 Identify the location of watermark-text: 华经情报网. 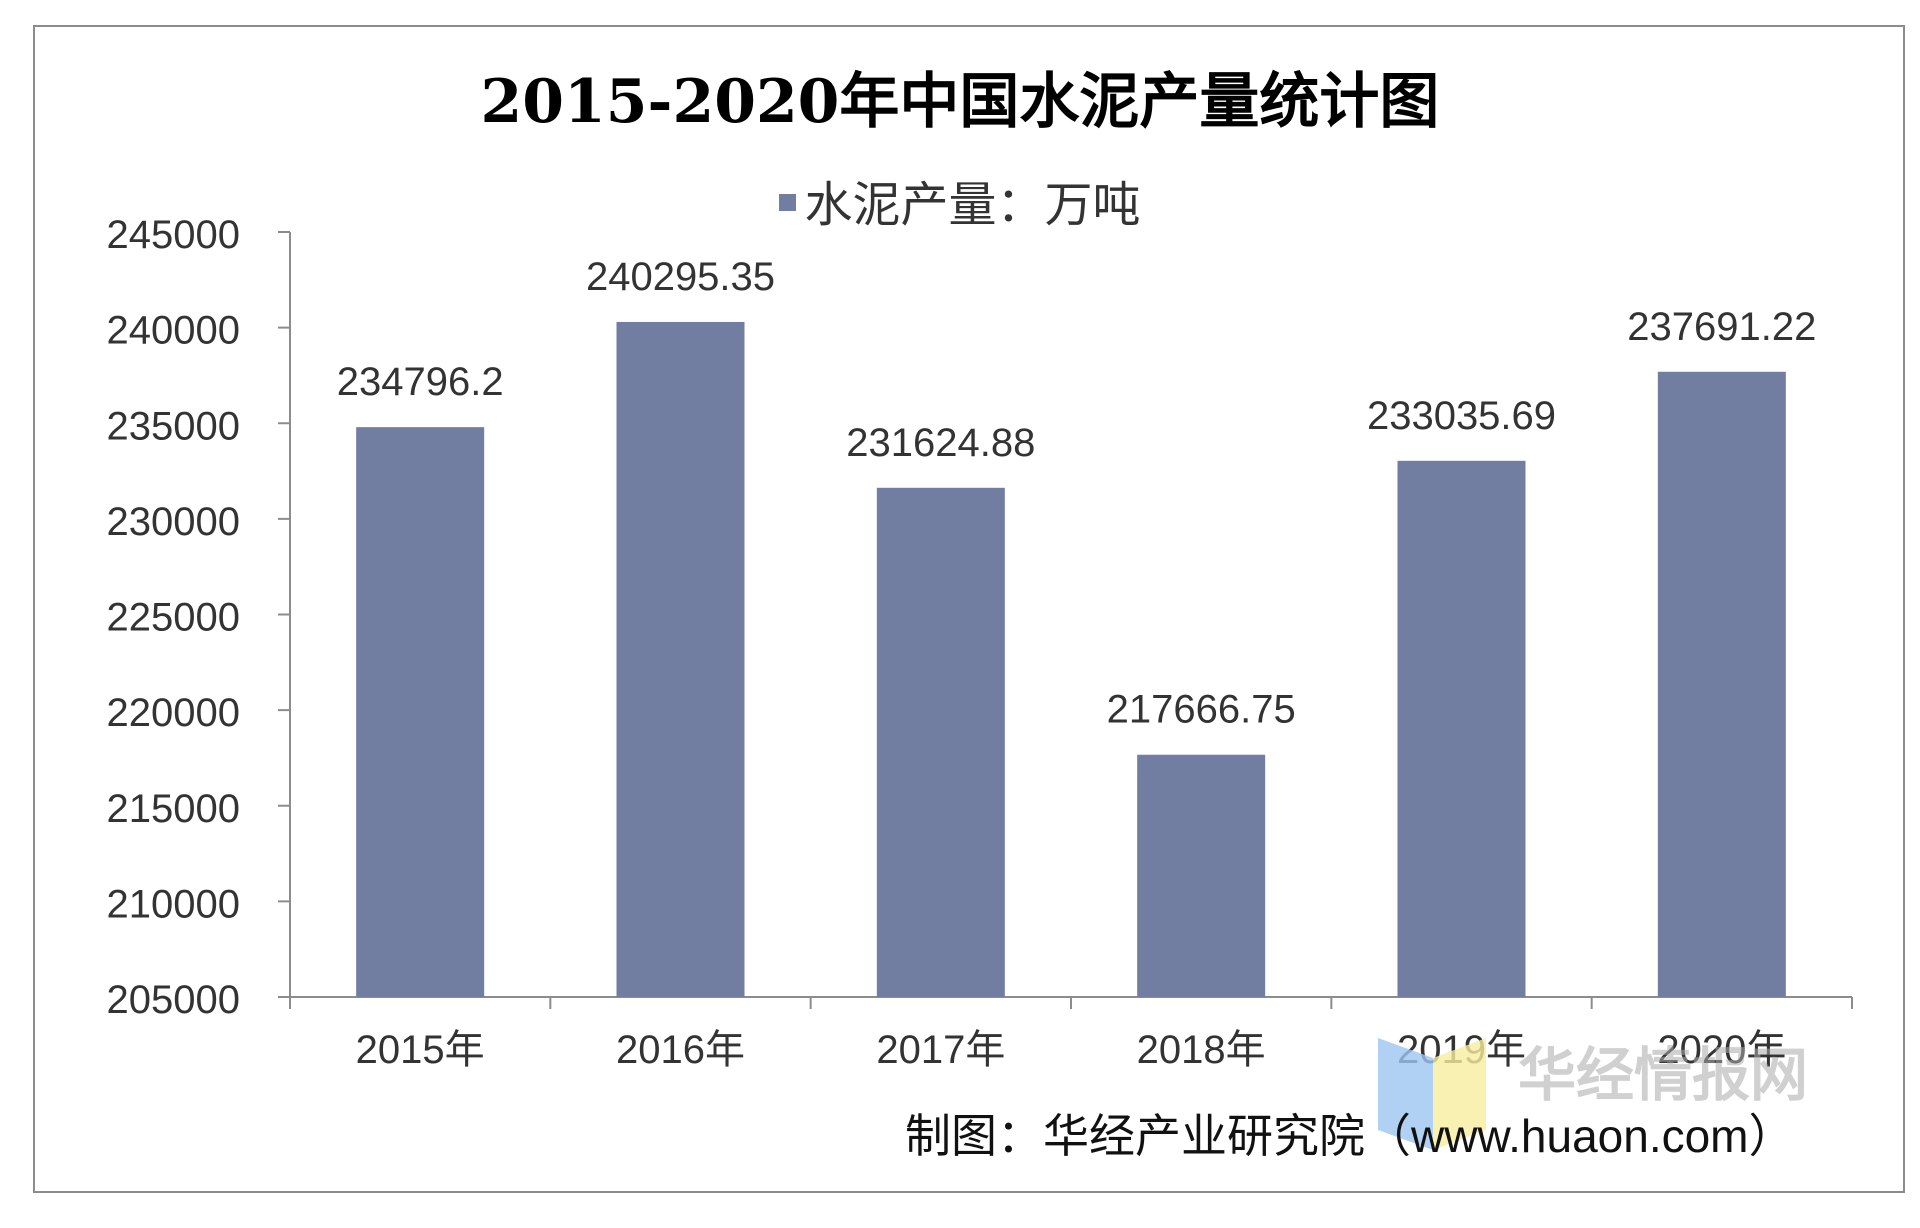
(1663, 1075).